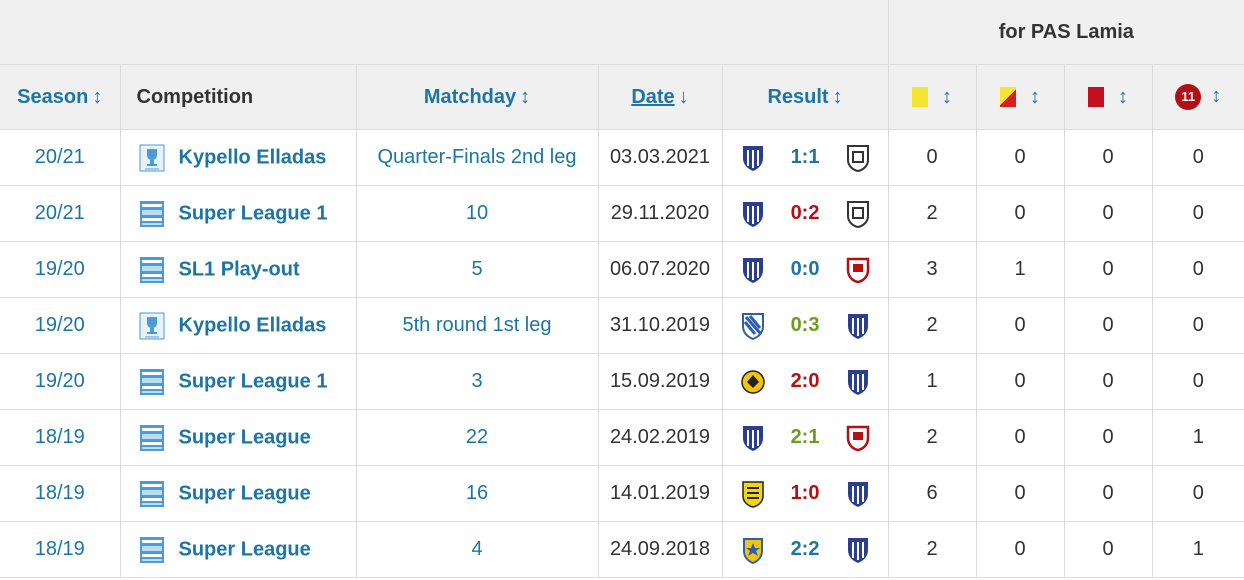 Image resolution: width=1244 pixels, height=580 pixels. Describe the element at coordinates (660, 213) in the screenshot. I see `date-cell: 29.11.2020` at that location.